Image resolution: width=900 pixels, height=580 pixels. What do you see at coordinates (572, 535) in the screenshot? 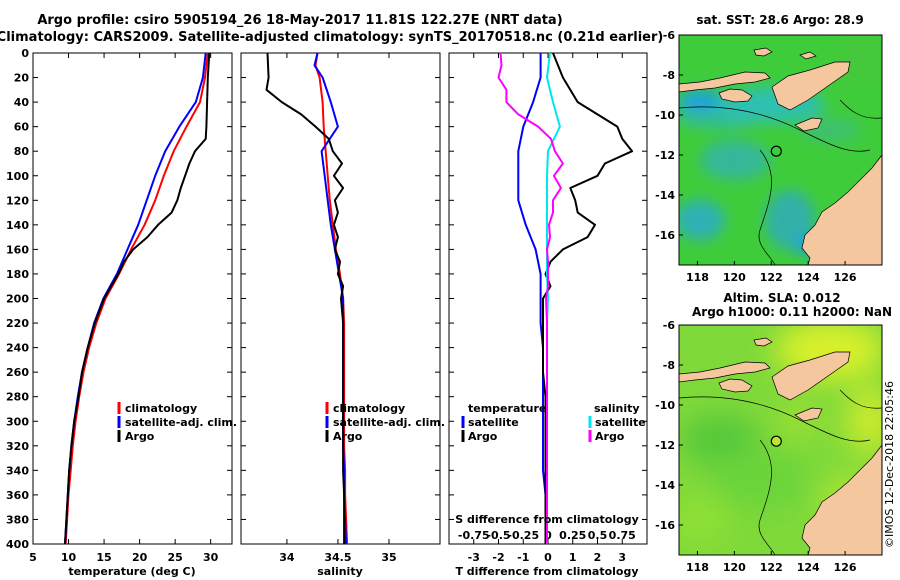
I see `s-tick-label: 0.25` at bounding box center [572, 535].